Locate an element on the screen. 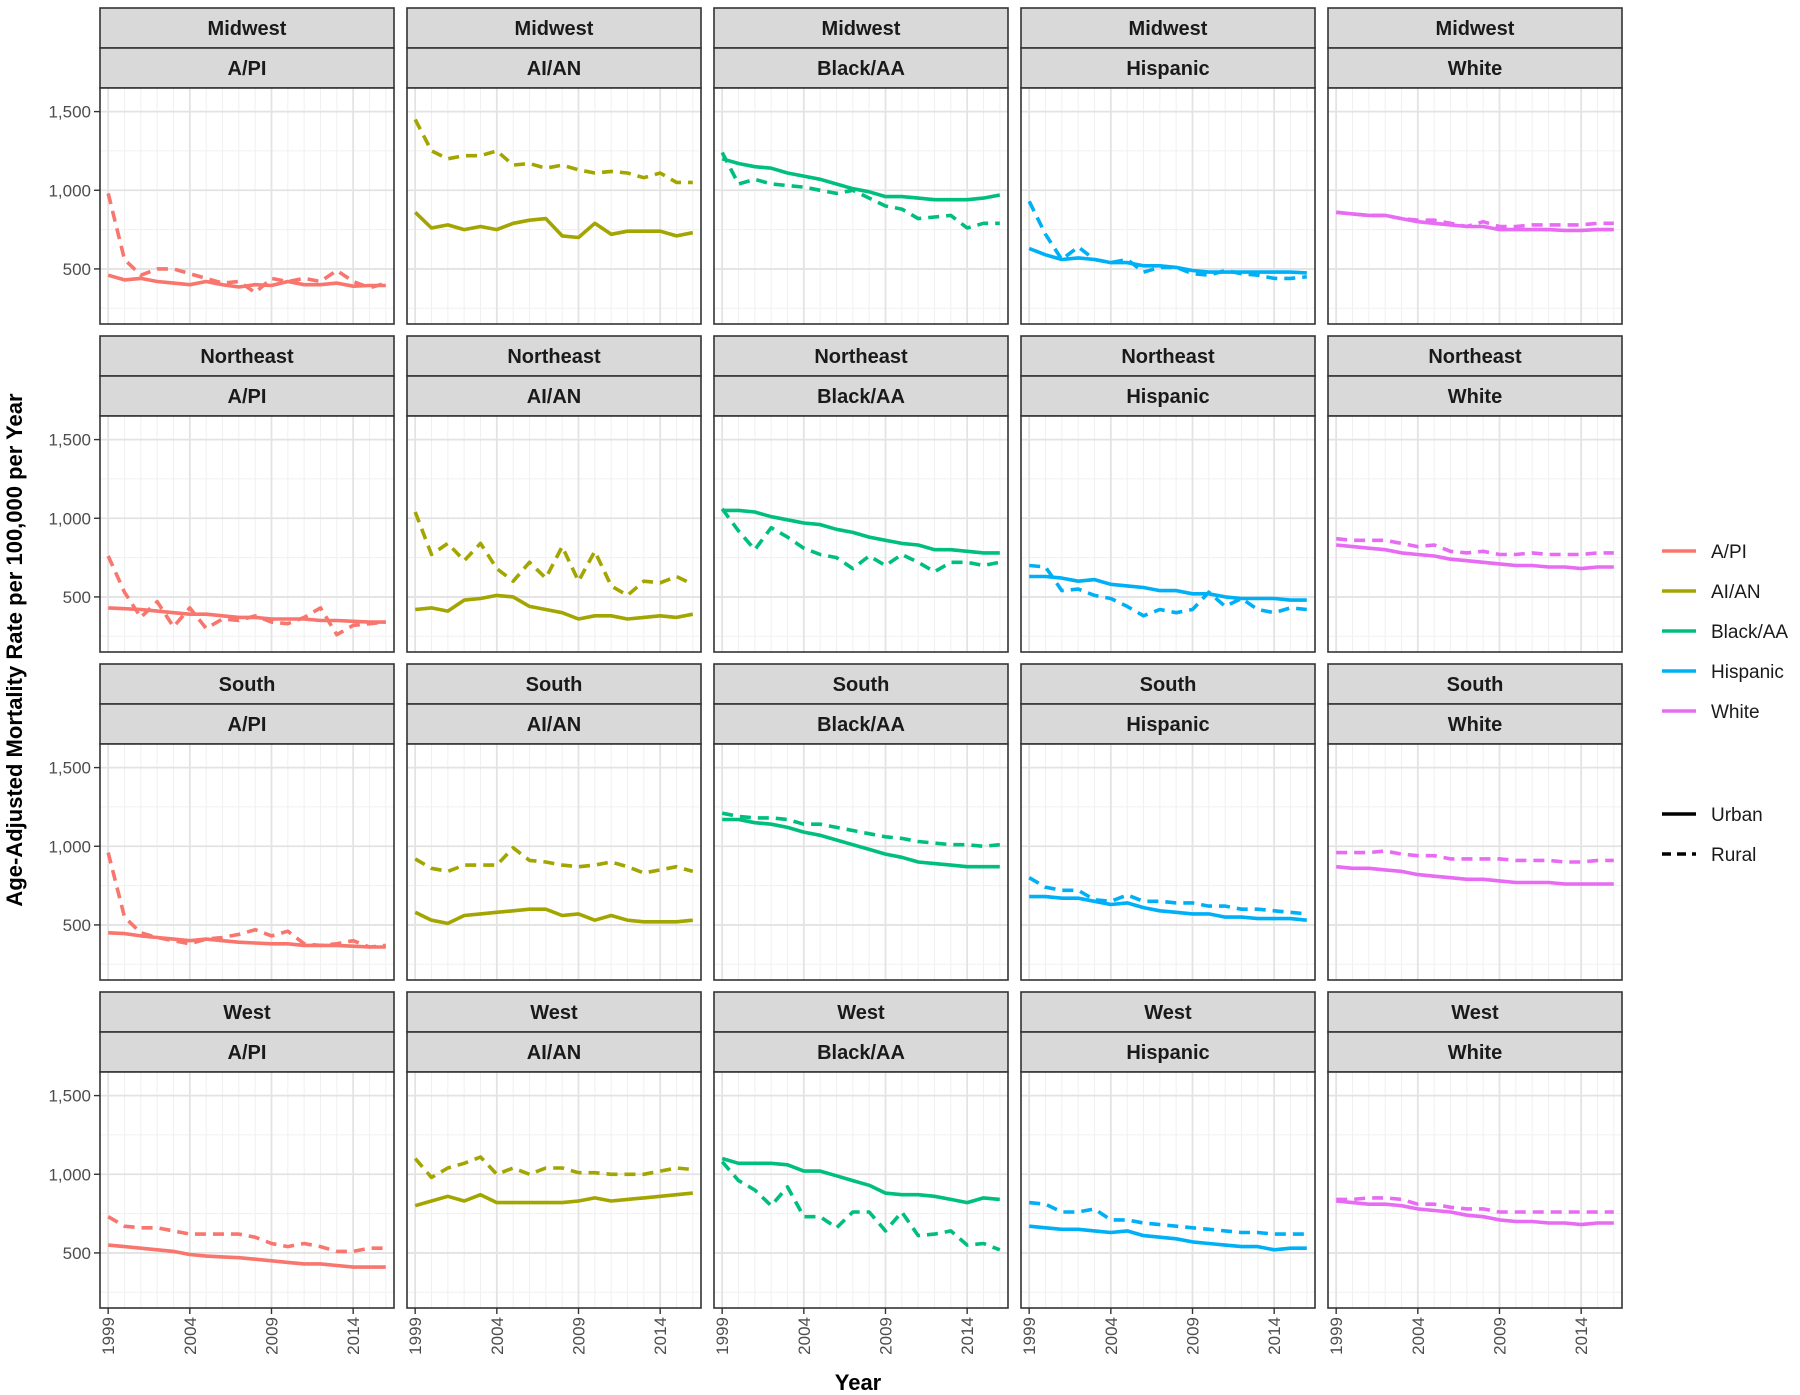 The height and width of the screenshot is (1395, 1800). legend-label: White is located at coordinates (1735, 712).